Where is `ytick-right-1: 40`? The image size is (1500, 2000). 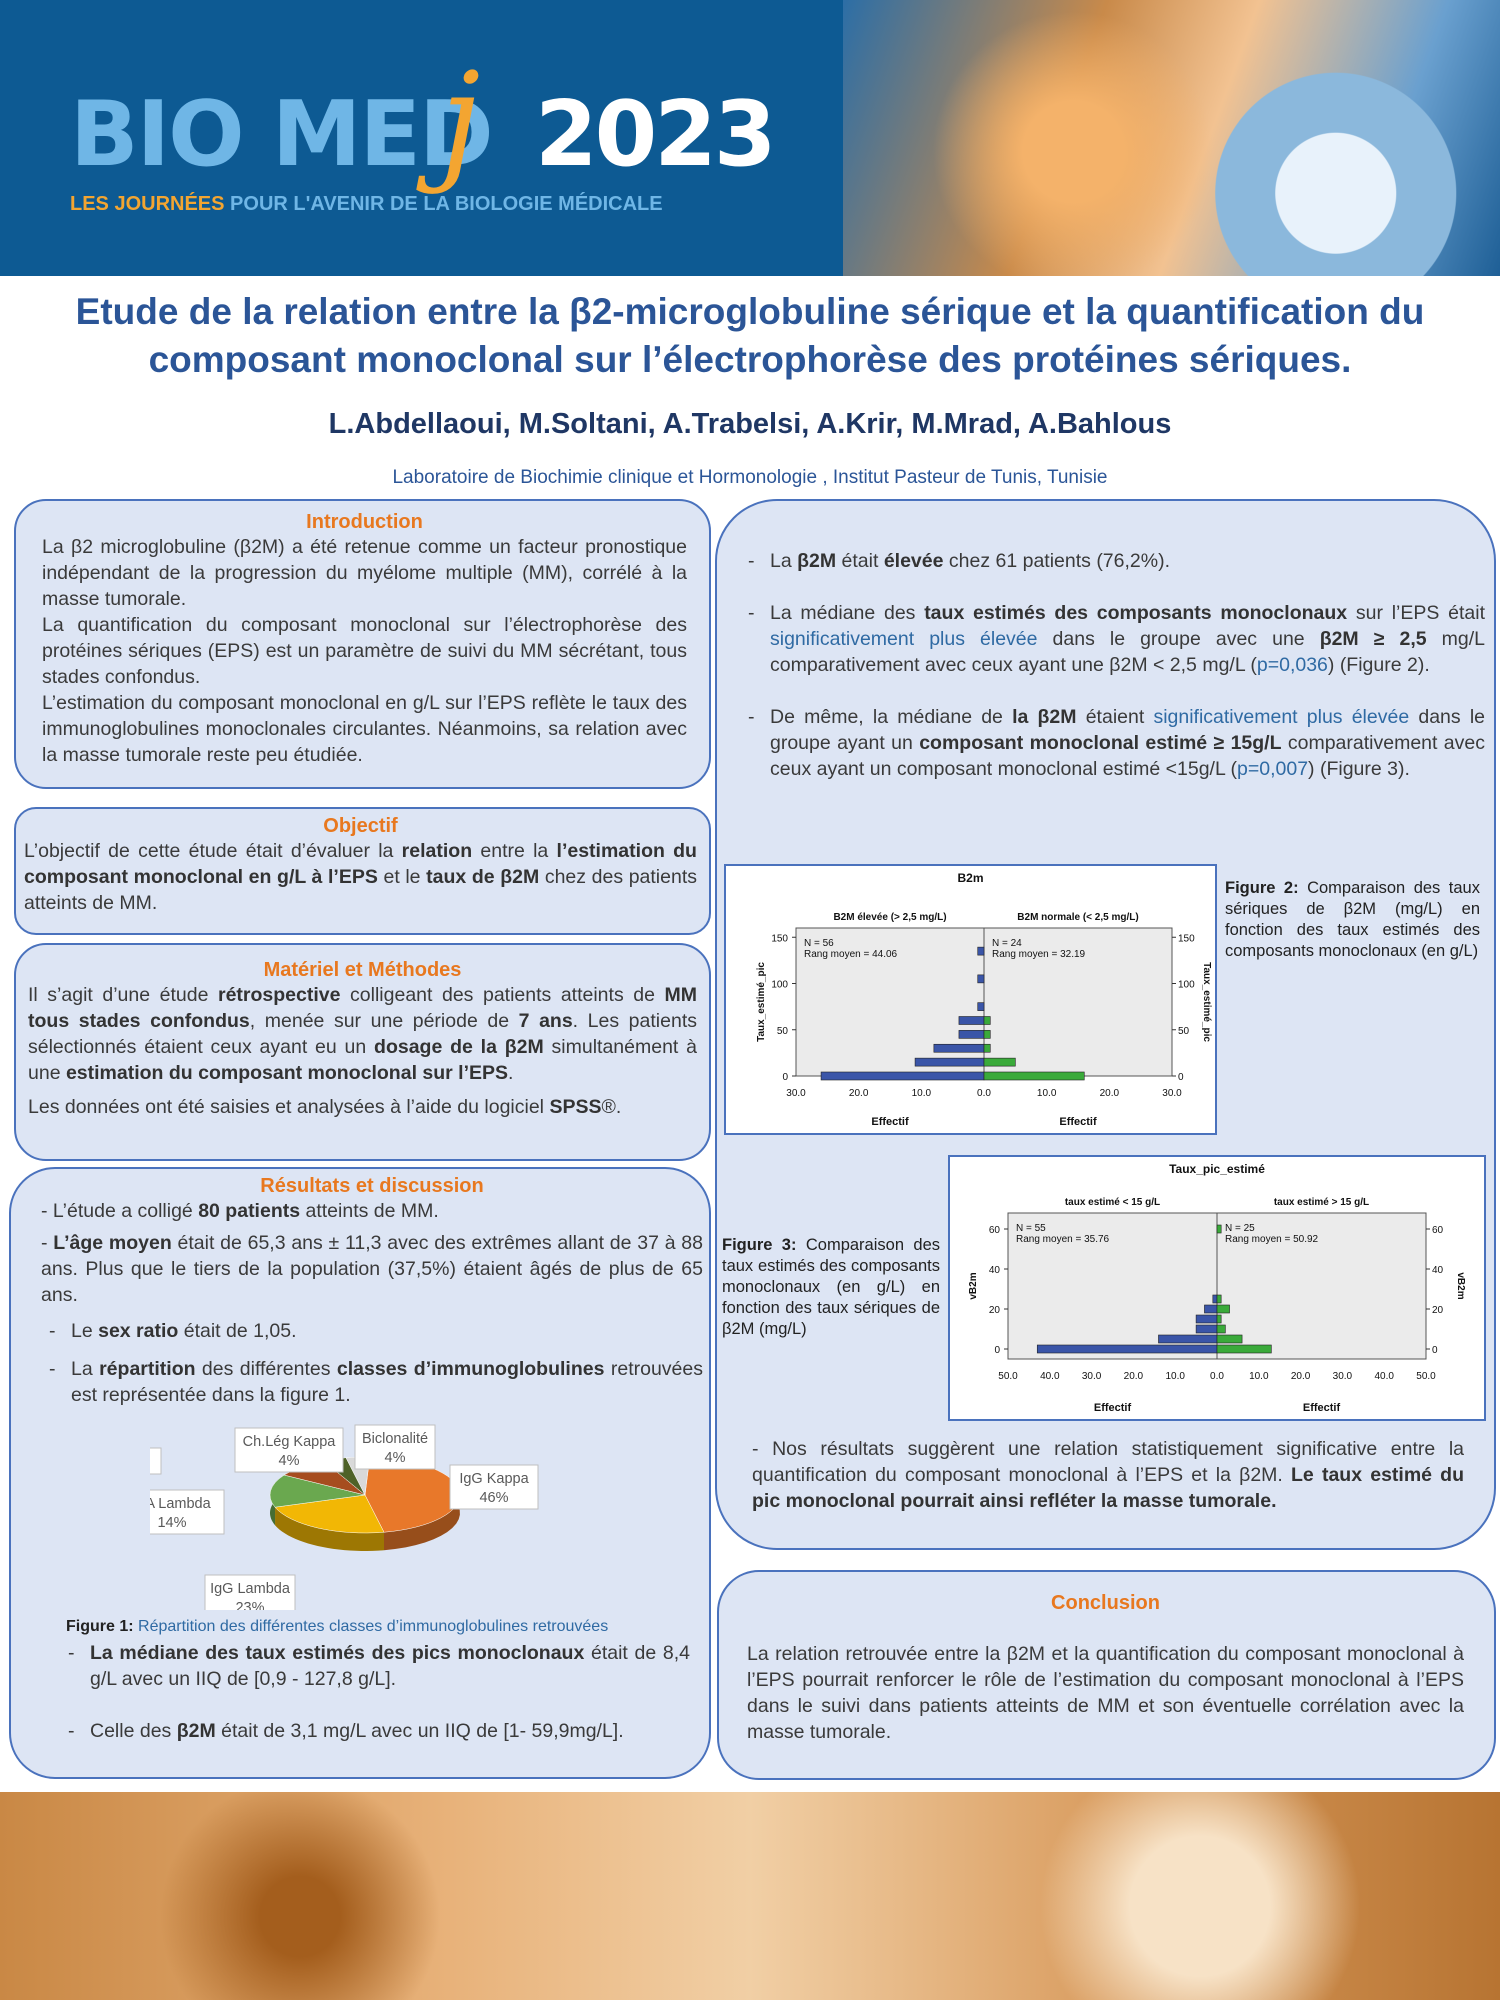 ytick-right-1: 40 is located at coordinates (1438, 1270).